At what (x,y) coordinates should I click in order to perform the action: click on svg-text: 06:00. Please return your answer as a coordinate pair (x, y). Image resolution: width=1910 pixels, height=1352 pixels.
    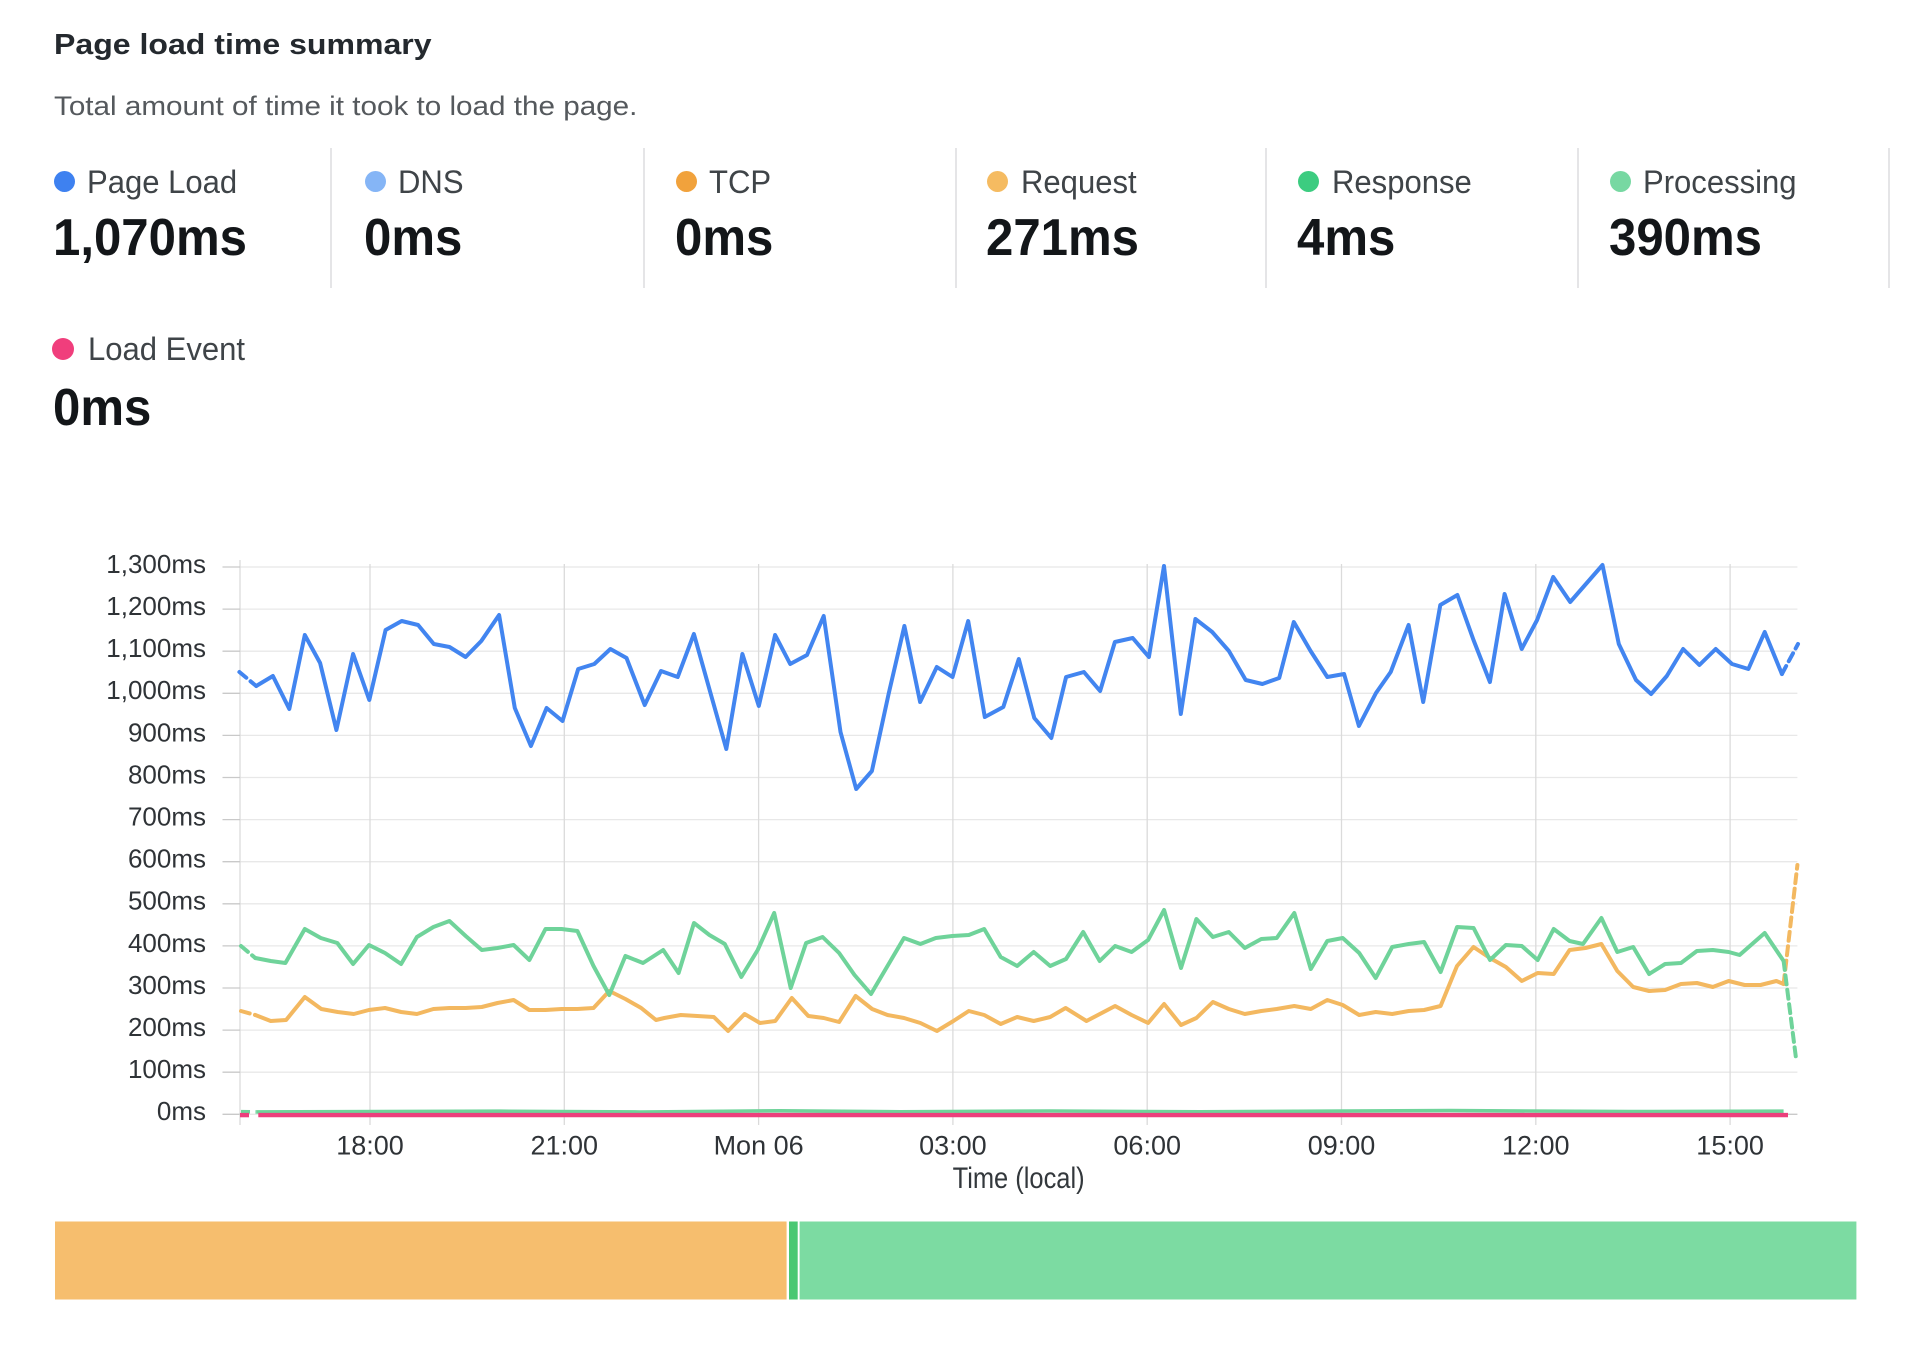
    Looking at the image, I should click on (1147, 1146).